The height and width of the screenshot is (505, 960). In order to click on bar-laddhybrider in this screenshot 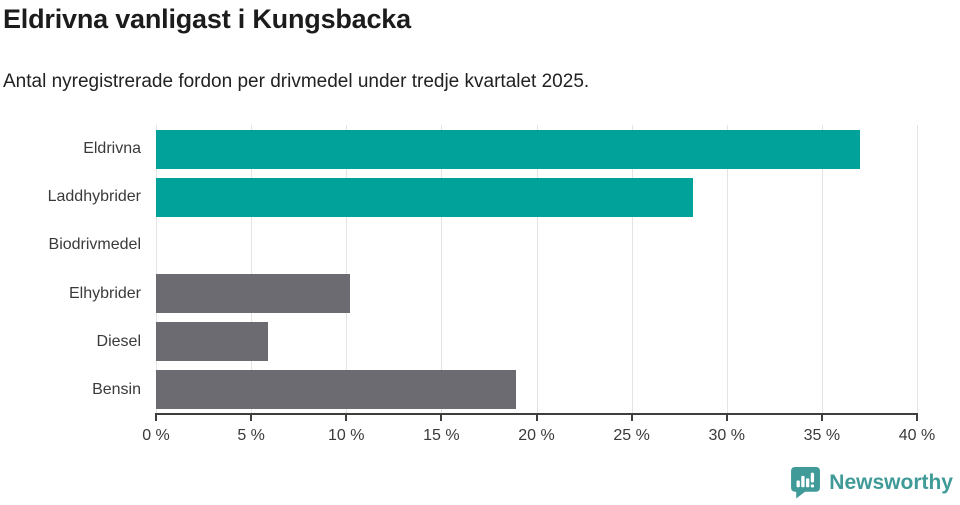, I will do `click(424, 197)`.